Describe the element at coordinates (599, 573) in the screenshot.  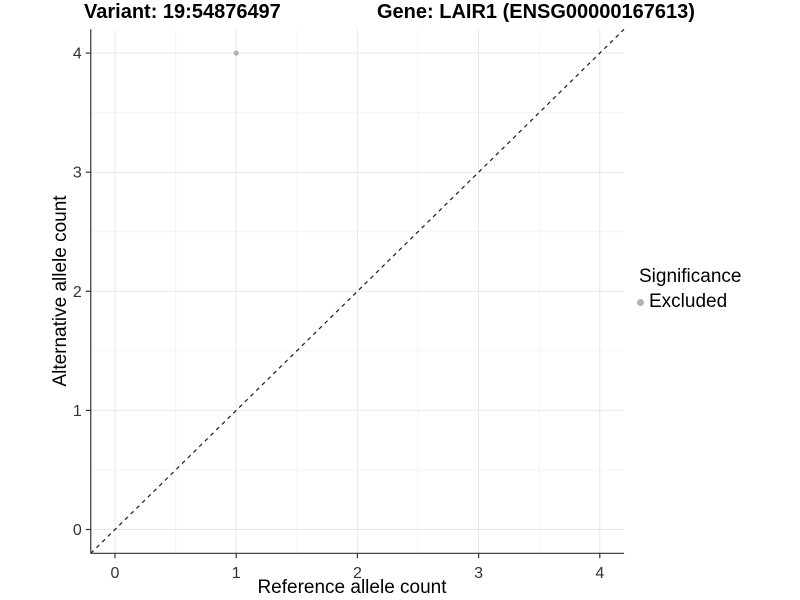
I see `x-tick-label: 4` at that location.